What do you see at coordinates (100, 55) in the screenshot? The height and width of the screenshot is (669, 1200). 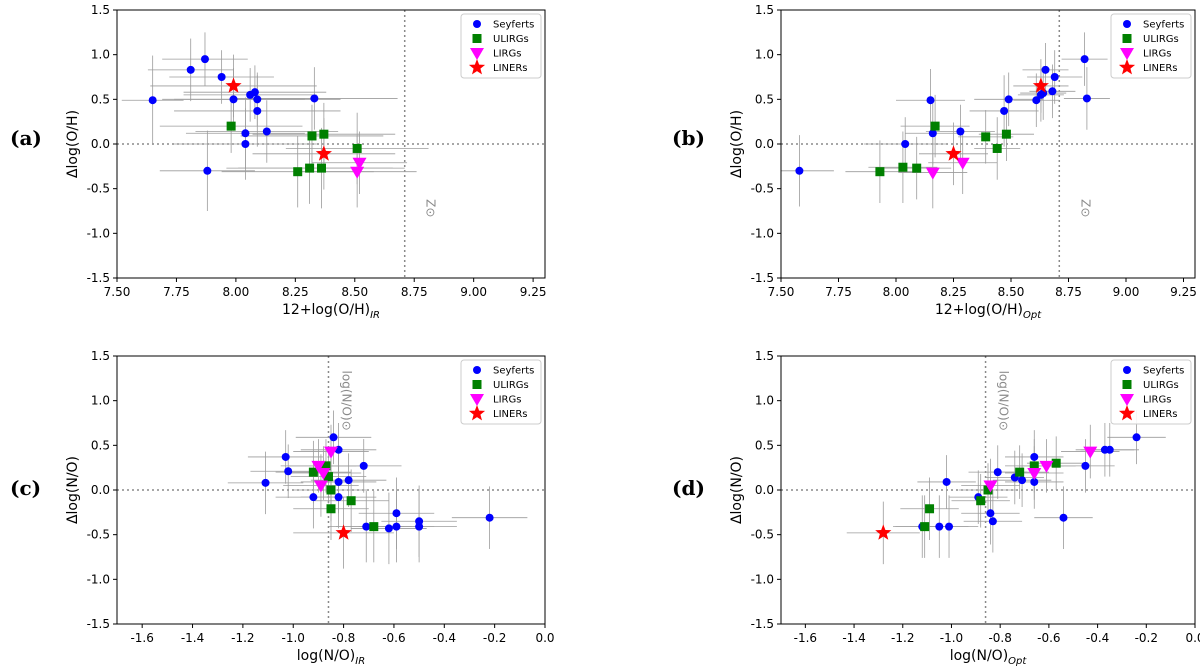 I see `y-tick-label: 1.0` at bounding box center [100, 55].